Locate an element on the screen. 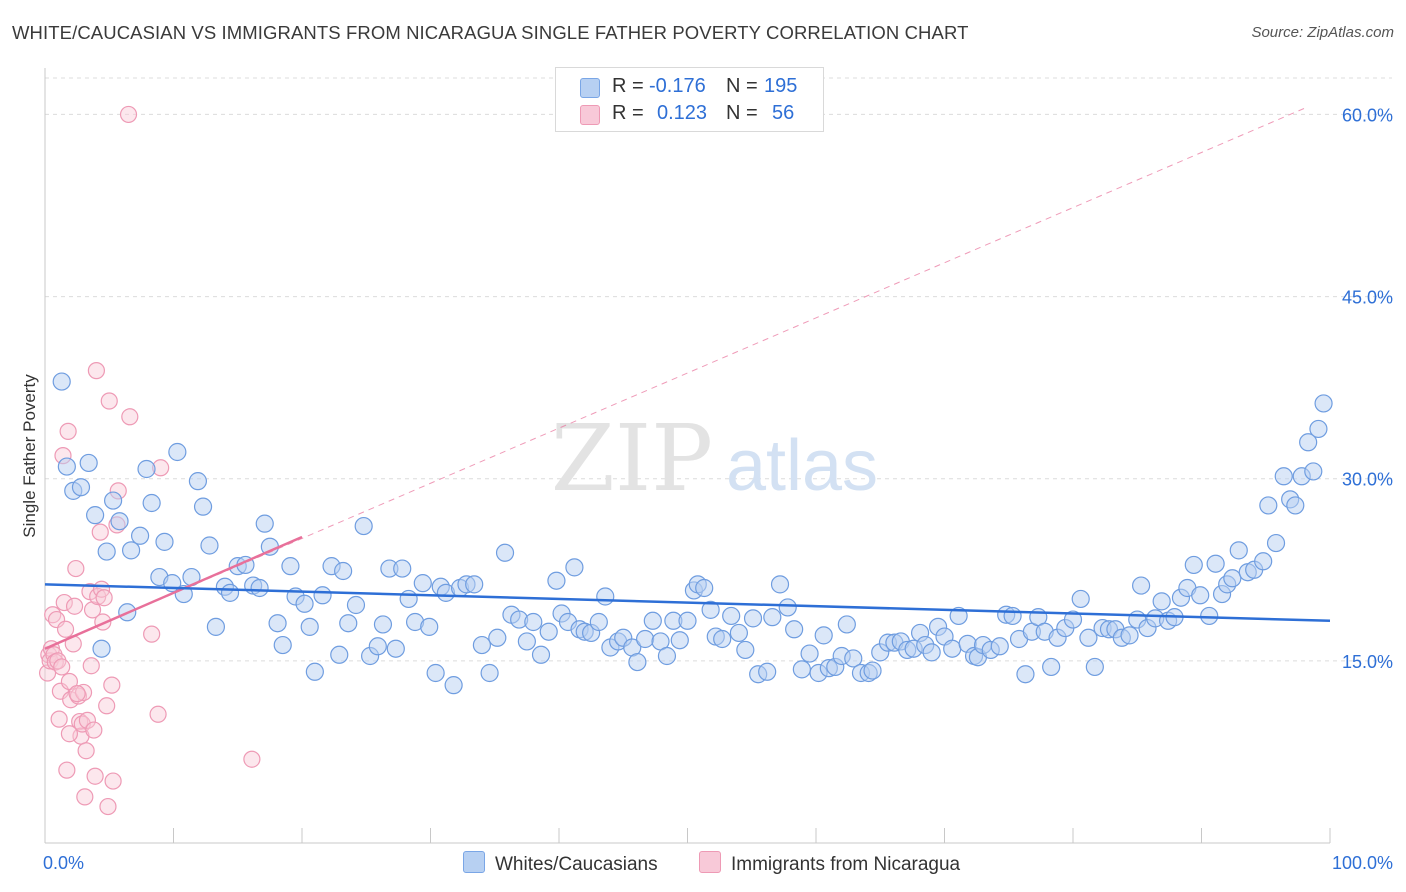 The image size is (1406, 892). x-tick-label-max: 100.0% is located at coordinates (1362, 863).